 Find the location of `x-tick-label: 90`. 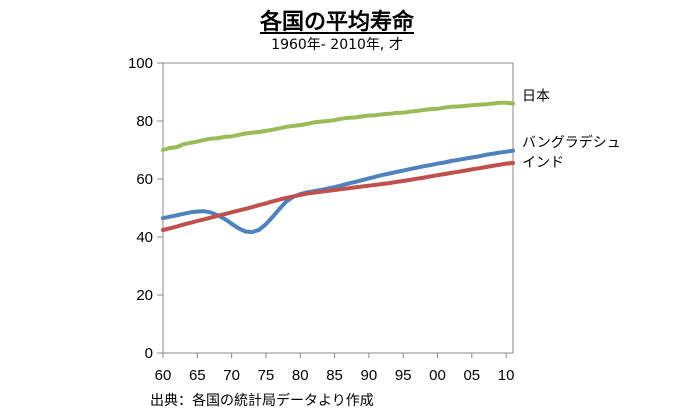

x-tick-label: 90 is located at coordinates (369, 375).